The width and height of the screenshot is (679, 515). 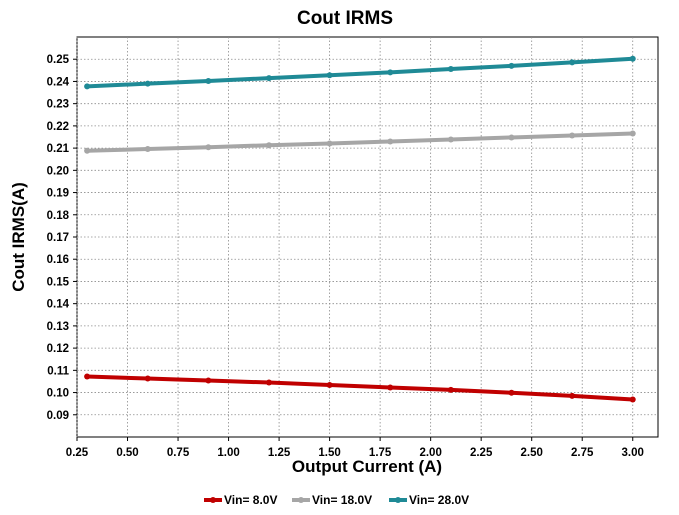 What do you see at coordinates (58, 127) in the screenshot?
I see `y-tick-label: 0.22` at bounding box center [58, 127].